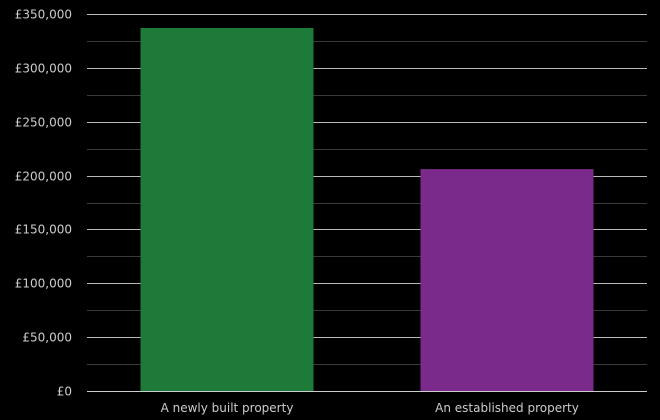  I want to click on x-tick-label: An established property, so click(507, 408).